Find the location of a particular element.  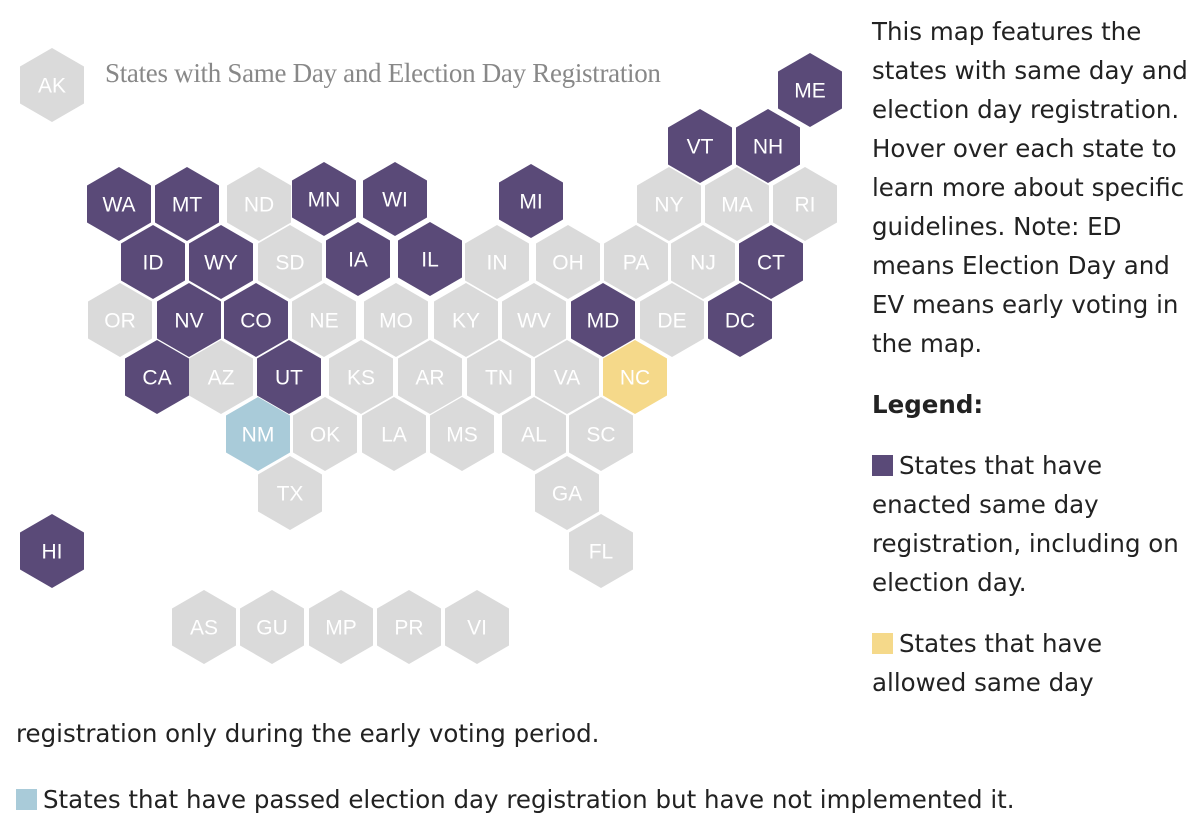

state-hex-hi: HI is located at coordinates (52, 551).